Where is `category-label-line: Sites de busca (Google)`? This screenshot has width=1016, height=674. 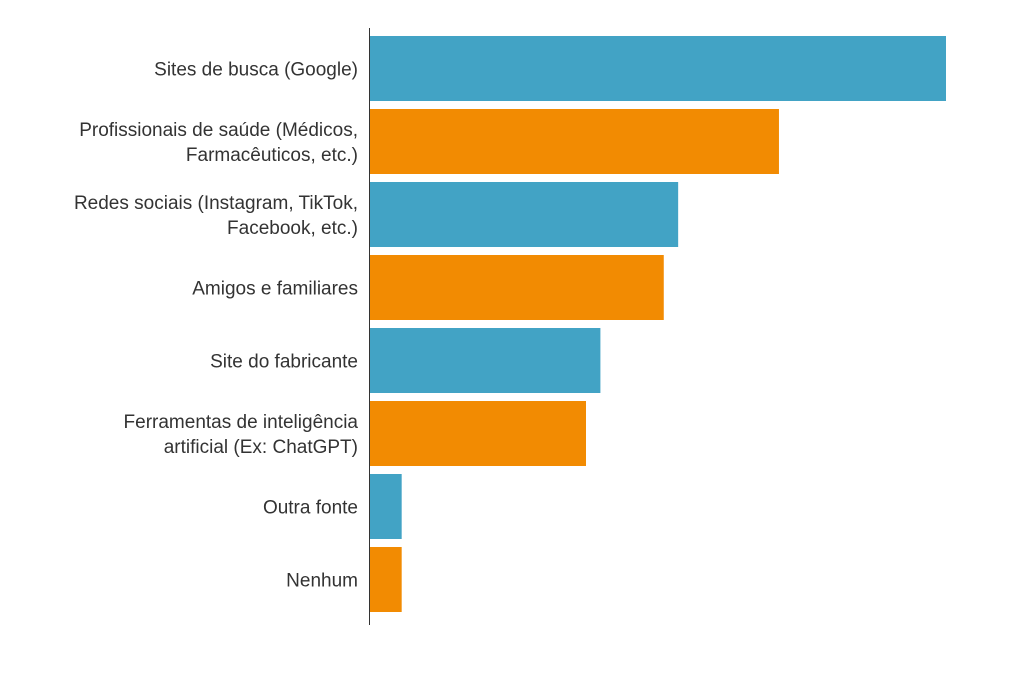 category-label-line: Sites de busca (Google) is located at coordinates (256, 70).